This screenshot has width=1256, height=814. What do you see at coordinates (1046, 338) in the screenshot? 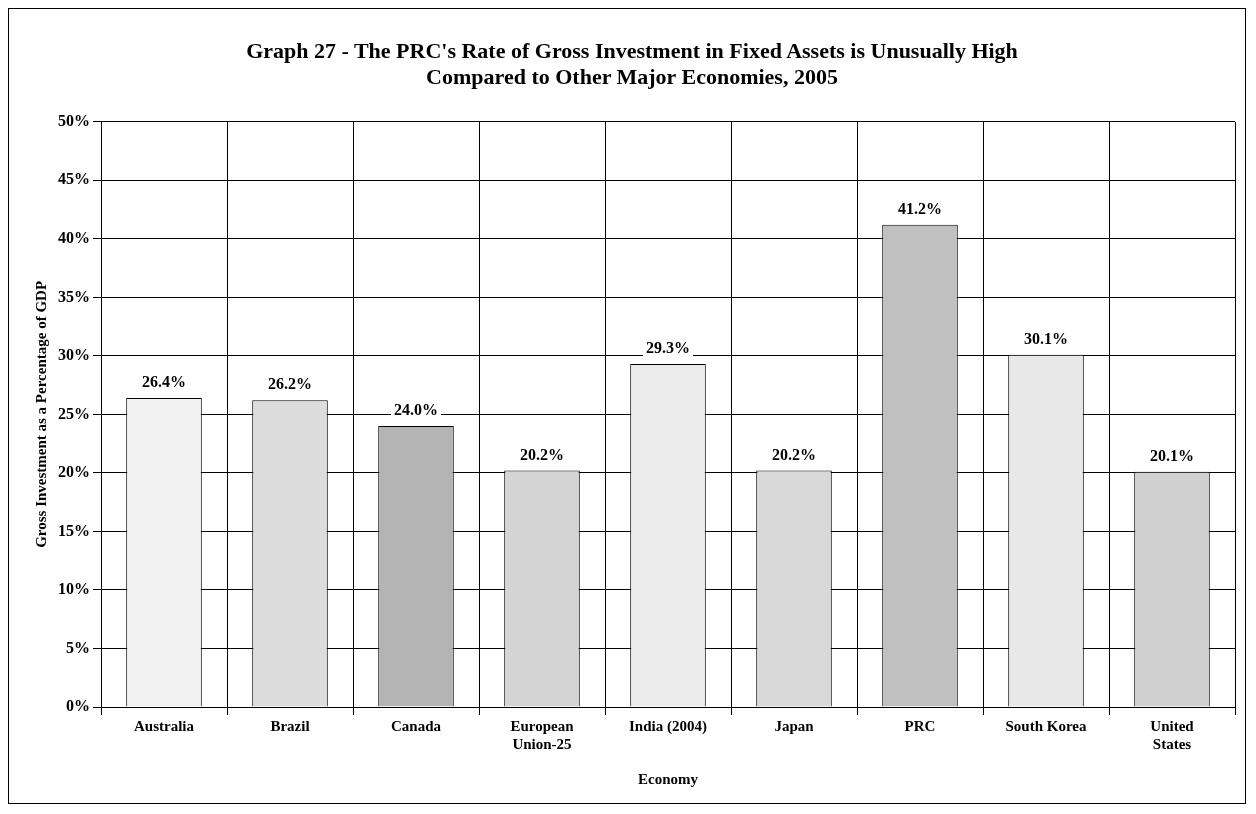
I see `data-label: 30.1%` at bounding box center [1046, 338].